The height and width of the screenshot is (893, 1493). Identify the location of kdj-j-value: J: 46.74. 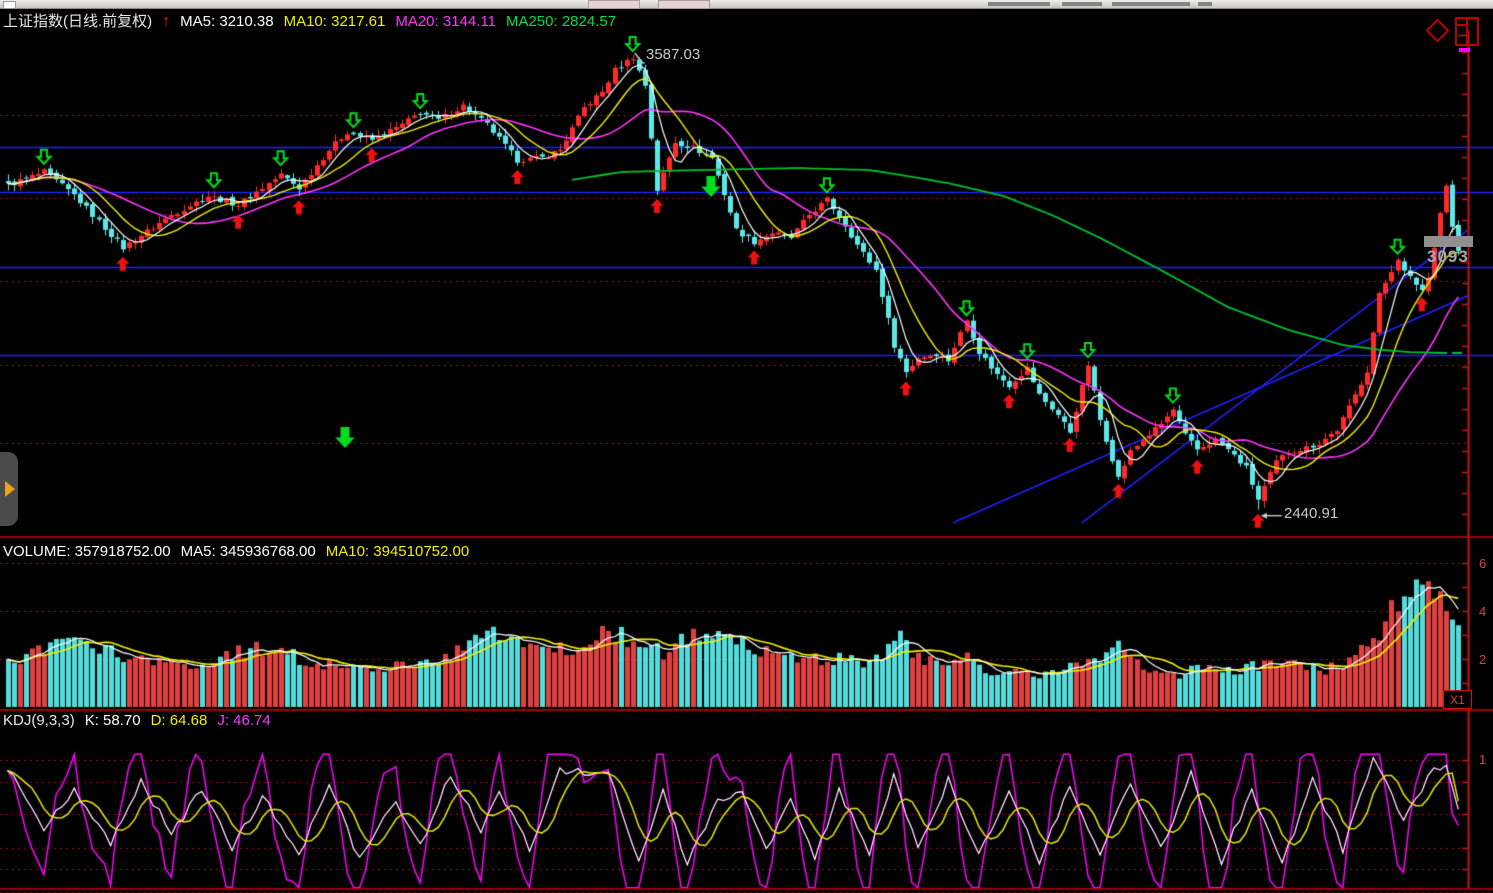
(244, 720).